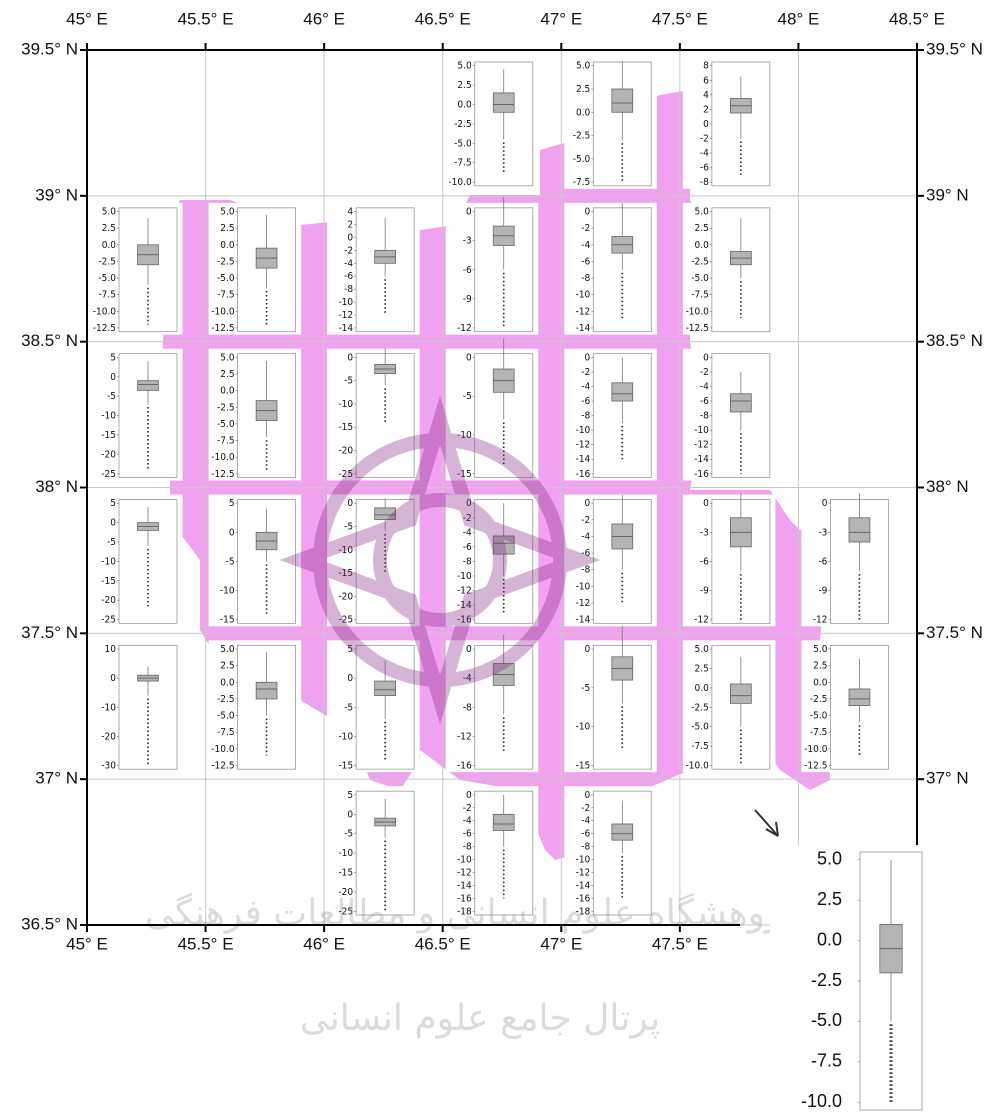 This screenshot has width=995, height=1119. I want to click on watermark-logo, so click(440, 560).